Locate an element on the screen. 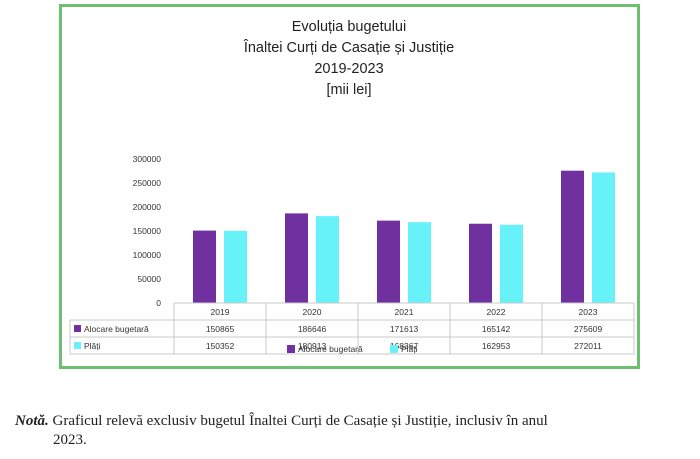 This screenshot has height=459, width=700. table-row-label: Alocare bugetară is located at coordinates (116, 329).